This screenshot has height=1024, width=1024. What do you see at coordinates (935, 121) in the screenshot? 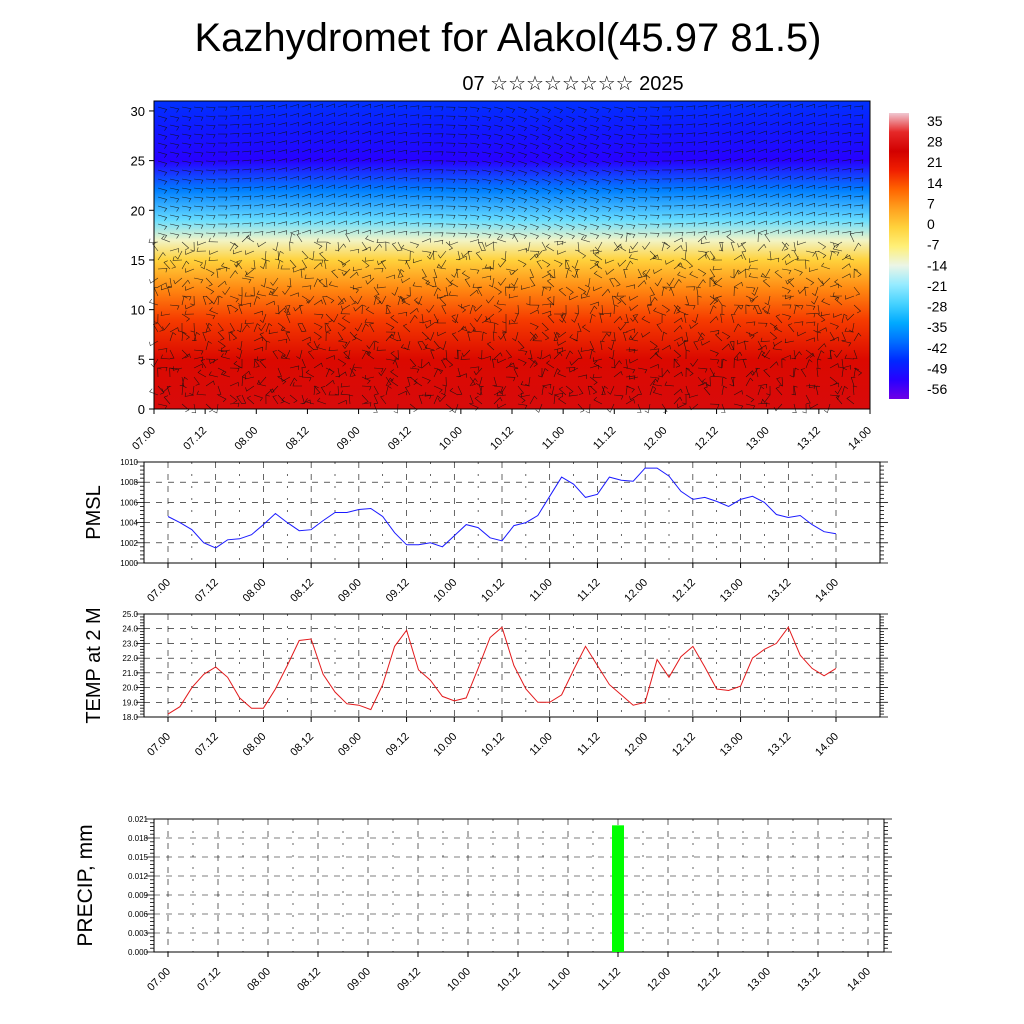
I see `colorbar-label: 35` at bounding box center [935, 121].